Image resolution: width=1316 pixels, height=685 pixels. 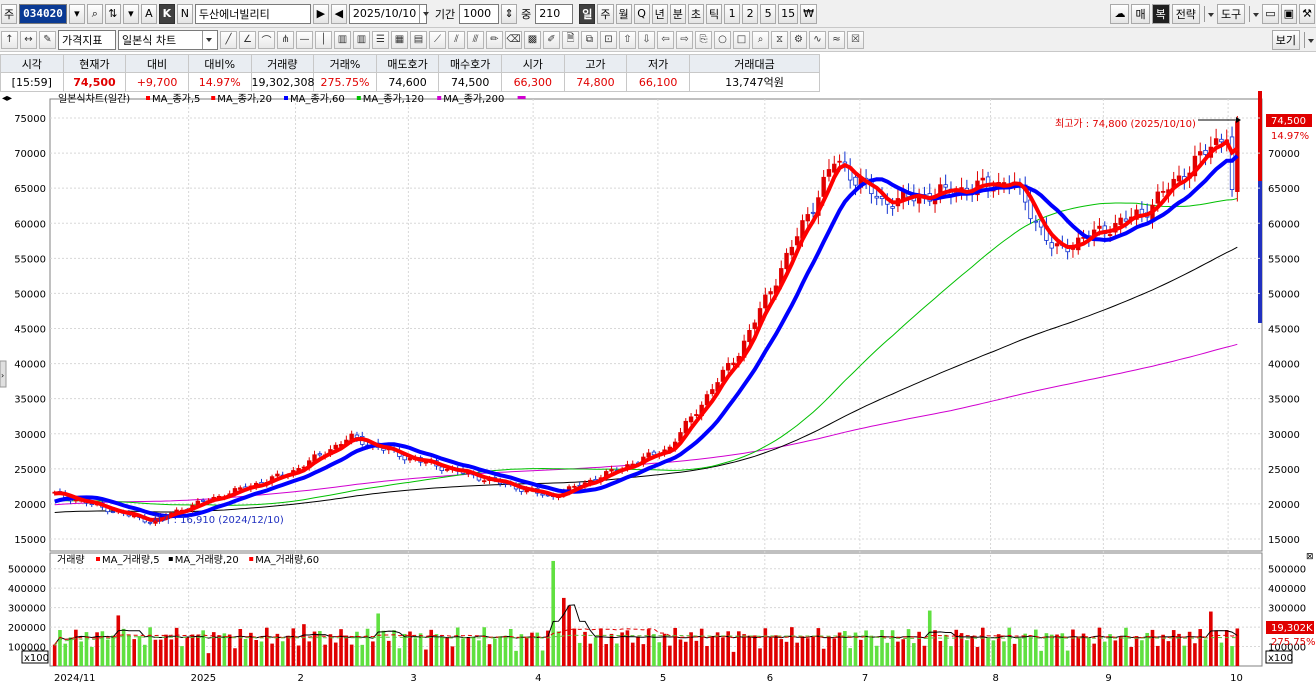 I want to click on chart-type-dropdown-icon, so click(x=208, y=39).